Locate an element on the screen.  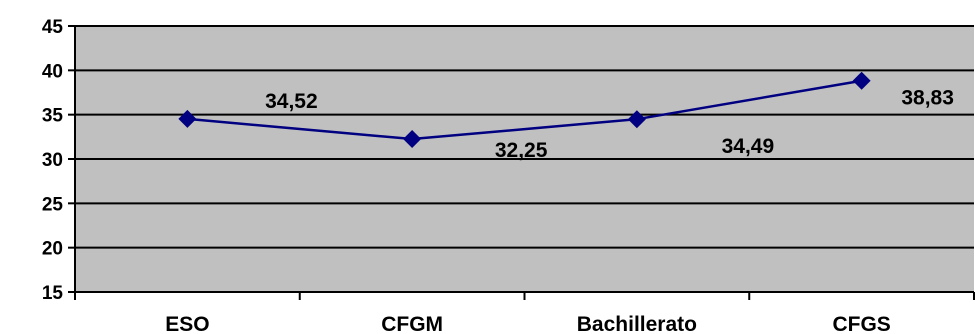
x-category-label: Bachillerato is located at coordinates (637, 323).